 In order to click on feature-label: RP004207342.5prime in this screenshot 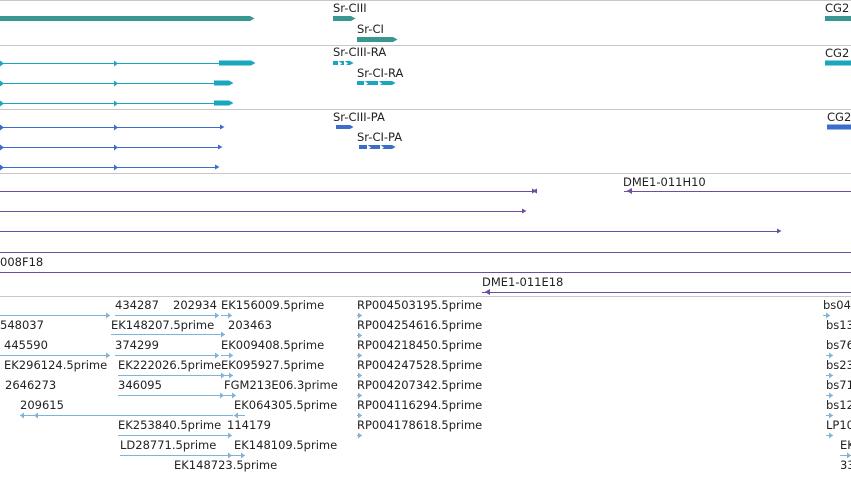, I will do `click(419, 385)`.